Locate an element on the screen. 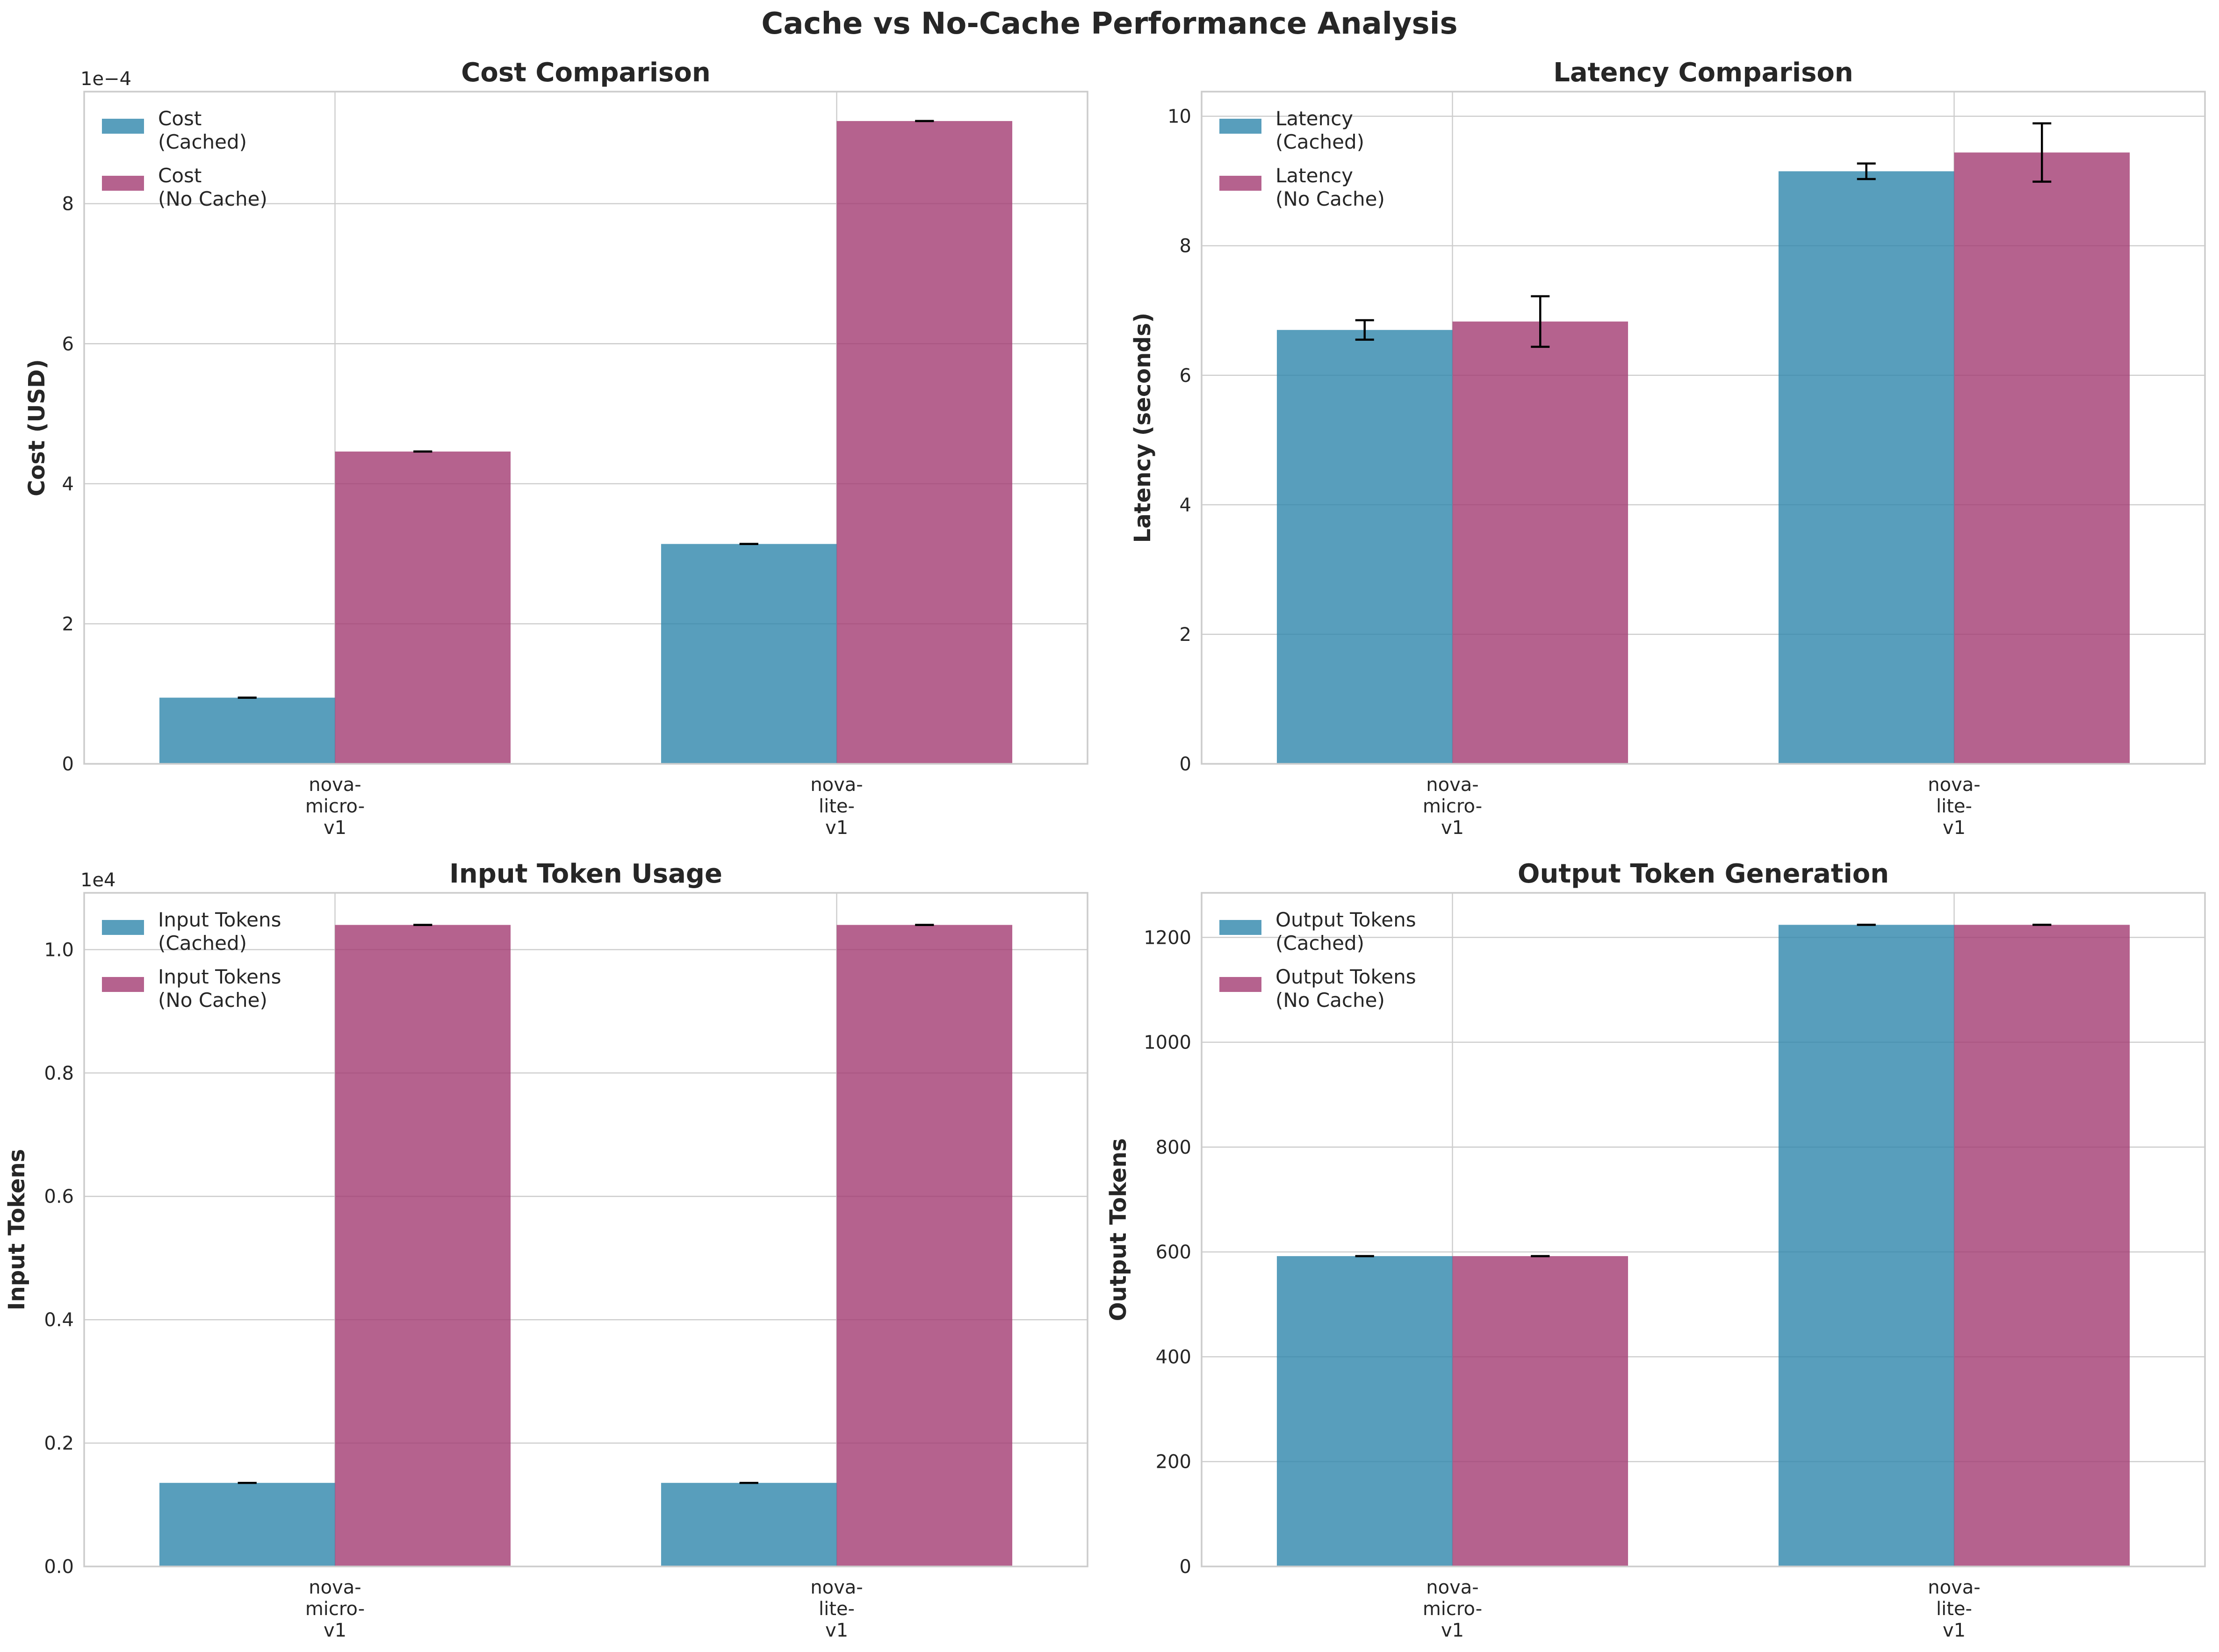 This screenshot has height=1652, width=2219. y-axis-label: Latency (seconds) is located at coordinates (1143, 428).